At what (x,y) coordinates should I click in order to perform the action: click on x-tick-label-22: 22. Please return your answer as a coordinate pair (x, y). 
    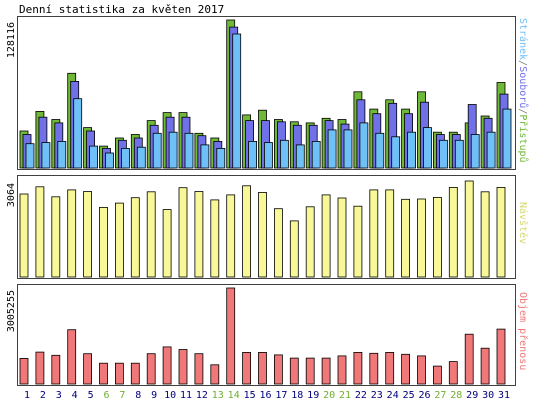
    Looking at the image, I should click on (361, 395).